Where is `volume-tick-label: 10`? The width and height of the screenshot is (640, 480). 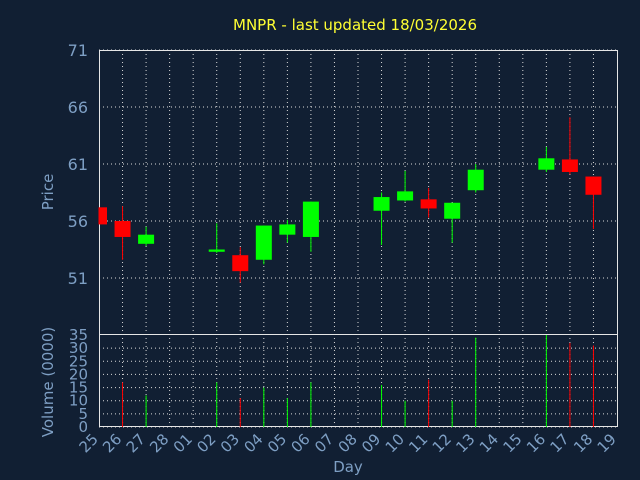 volume-tick-label: 10 is located at coordinates (78, 401).